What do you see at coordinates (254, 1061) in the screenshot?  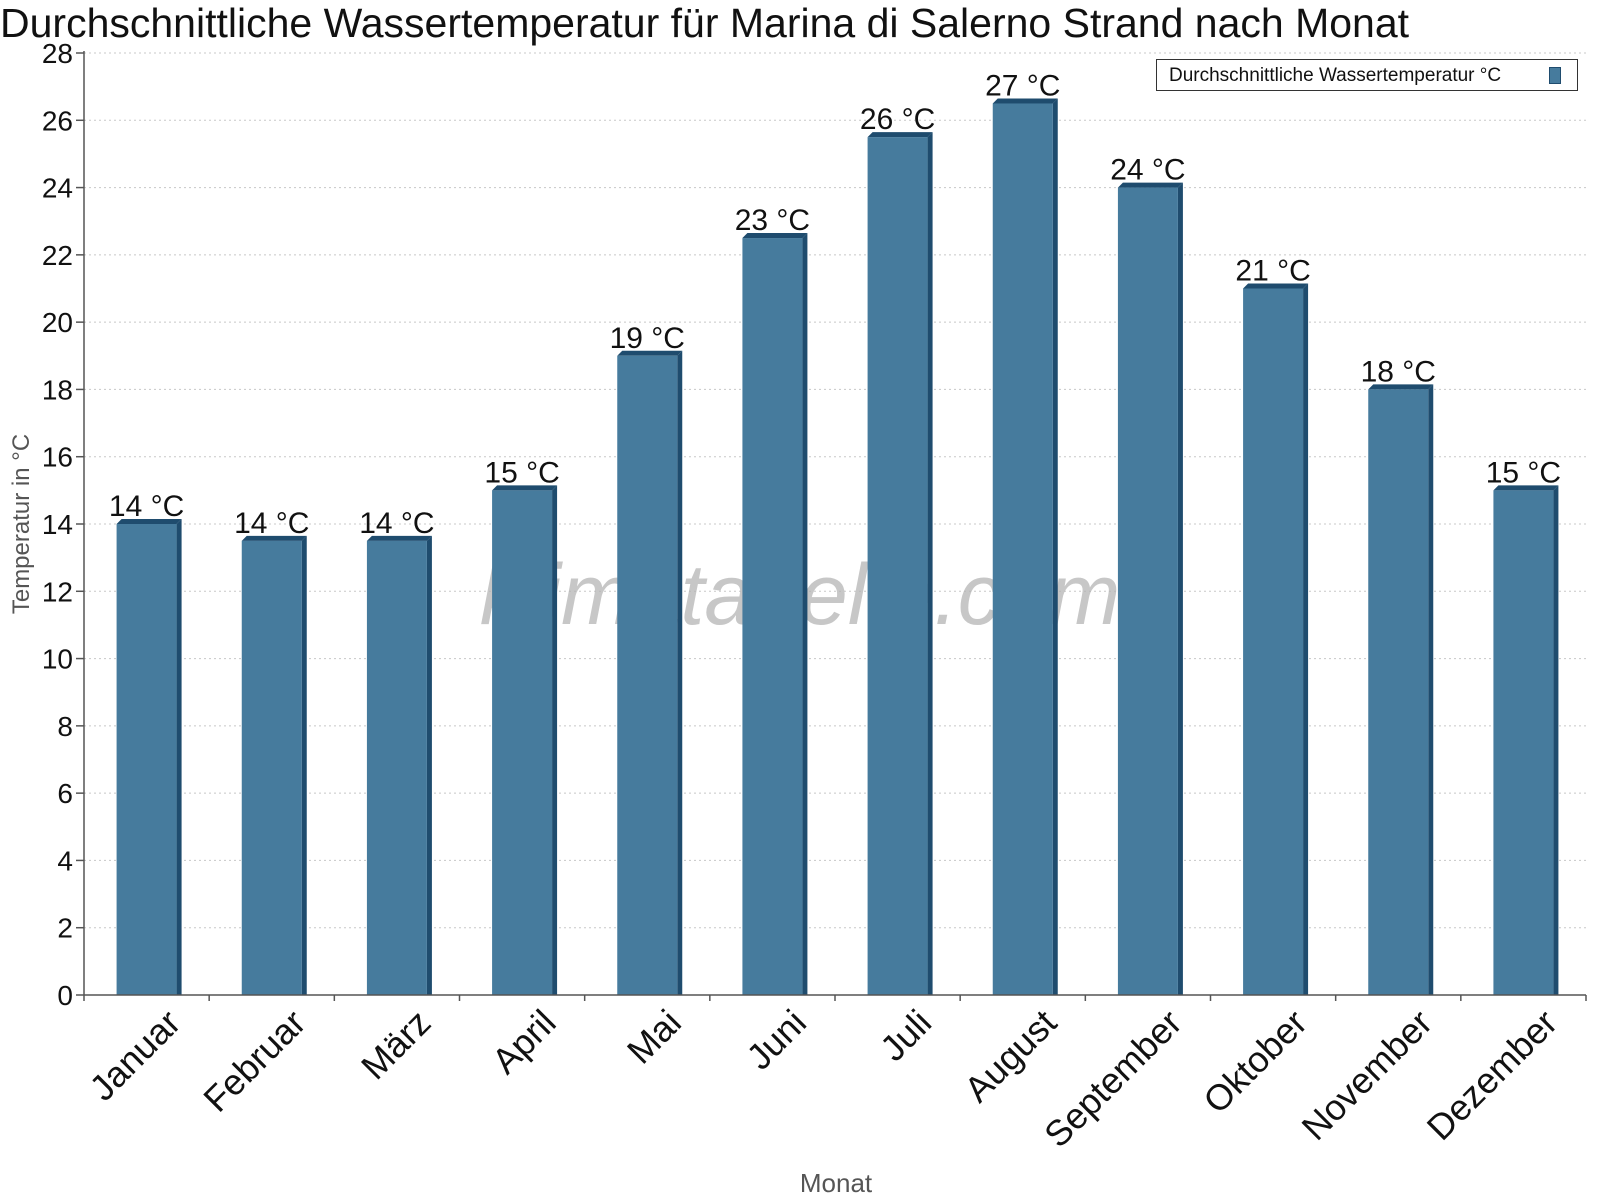 I see `x-tick-label: Februar` at bounding box center [254, 1061].